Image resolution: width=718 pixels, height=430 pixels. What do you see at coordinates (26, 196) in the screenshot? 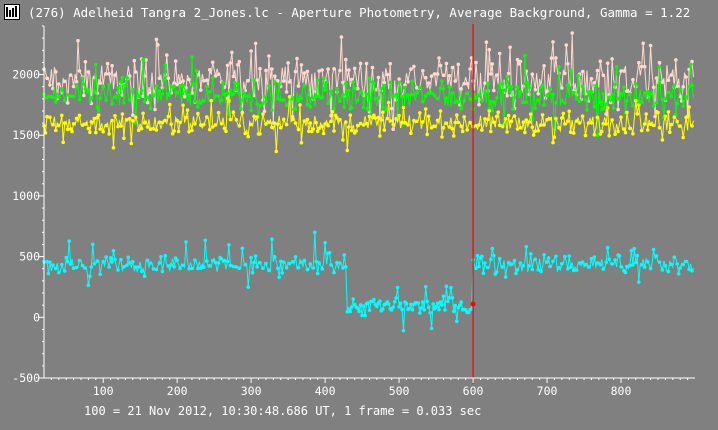
I see `y-tick-label: 1000` at bounding box center [26, 196].